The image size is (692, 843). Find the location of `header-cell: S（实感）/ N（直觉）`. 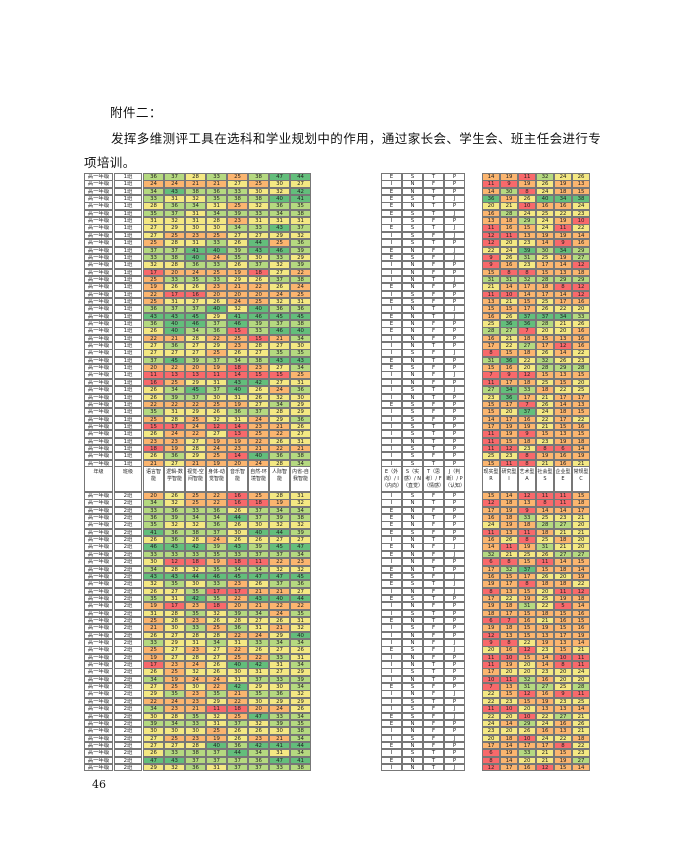

header-cell: S（实感）/ N（直觉） is located at coordinates (412, 479).